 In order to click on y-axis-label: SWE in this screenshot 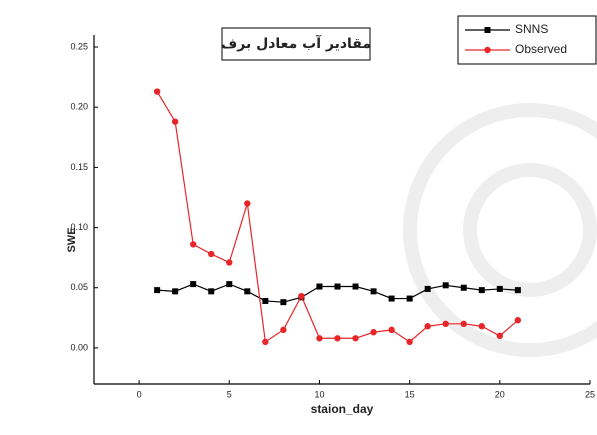, I will do `click(72, 239)`.